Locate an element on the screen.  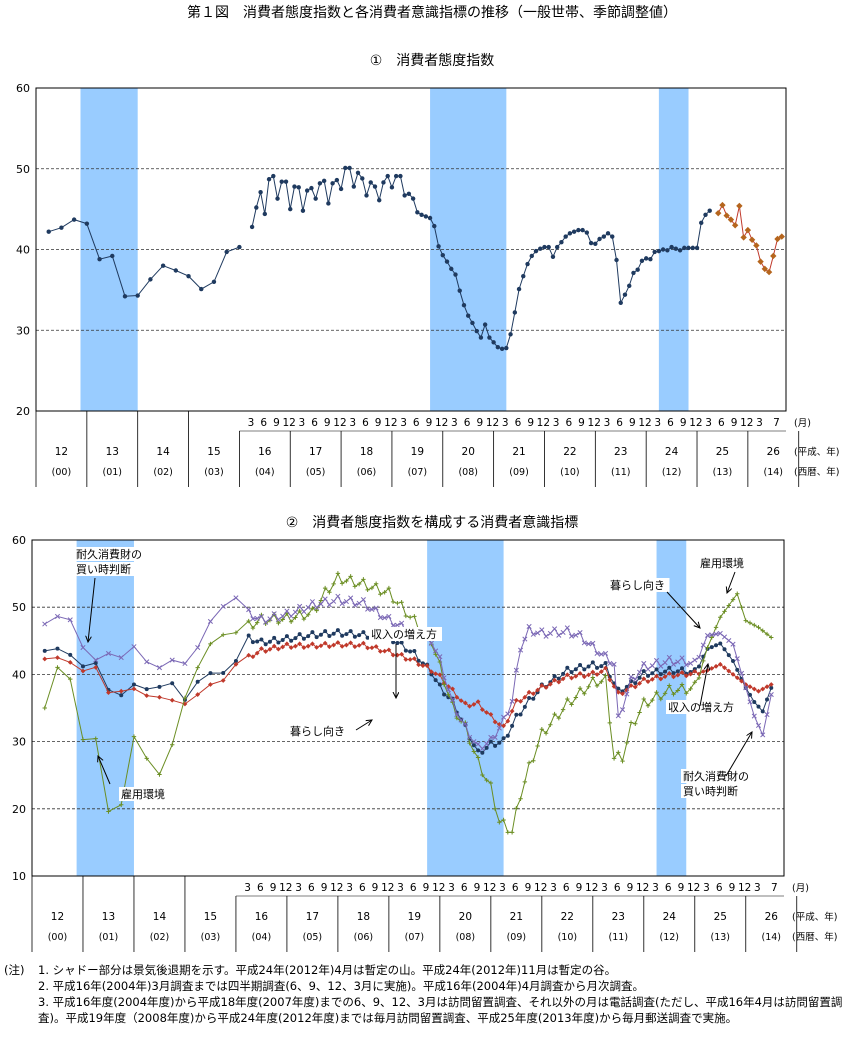
month-tick-2007-6: 6 is located at coordinates (413, 888).